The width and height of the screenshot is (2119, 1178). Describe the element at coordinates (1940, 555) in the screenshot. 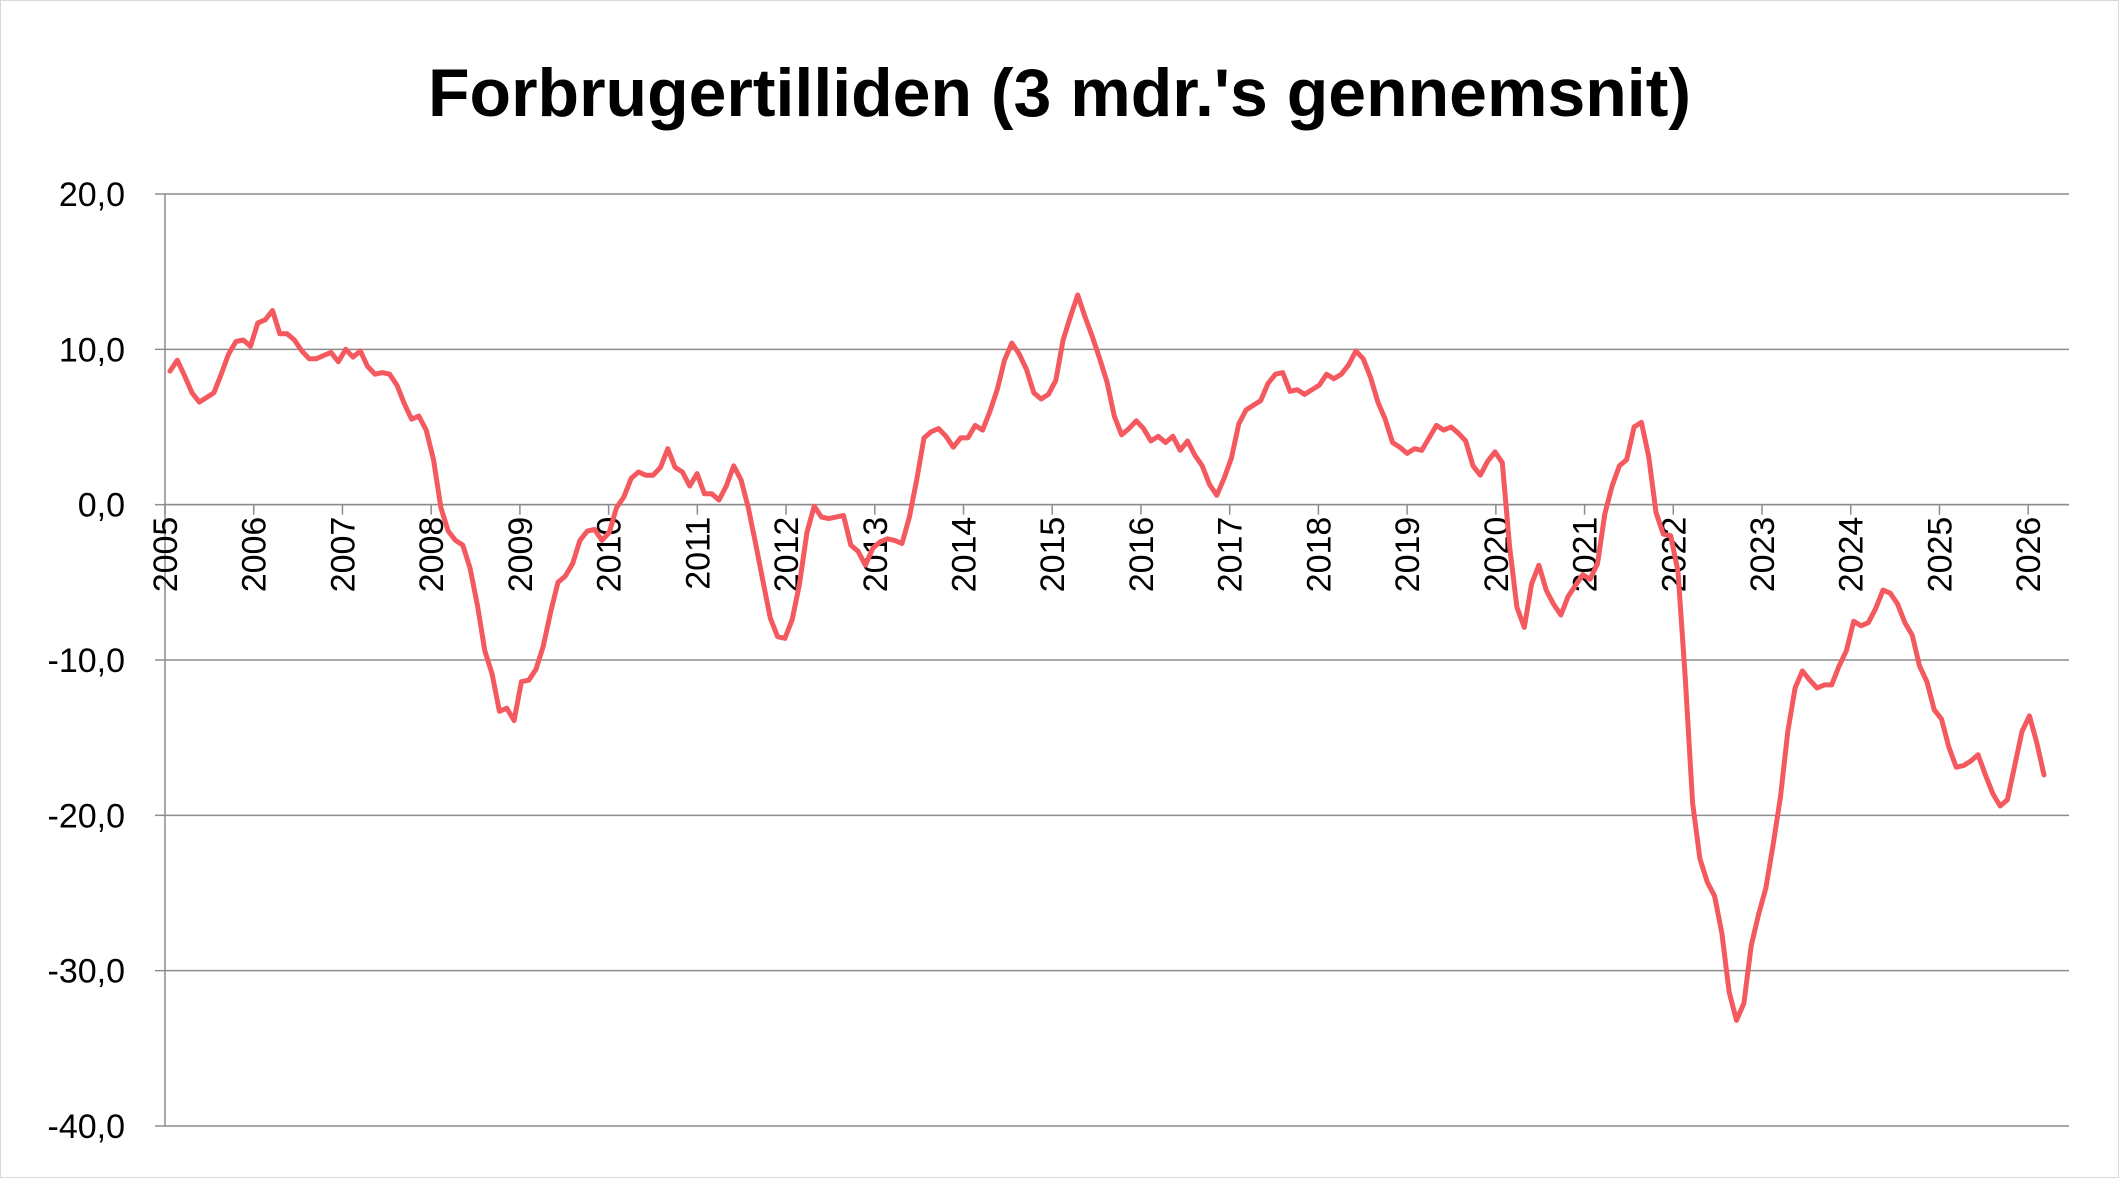

I see `x-tick-label: 2025` at that location.